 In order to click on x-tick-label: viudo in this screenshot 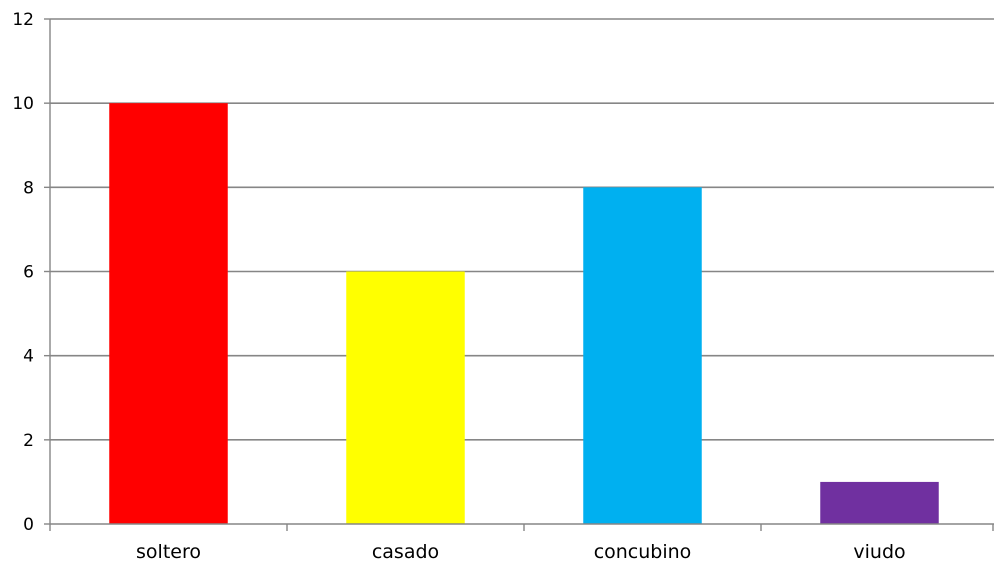, I will do `click(879, 552)`.